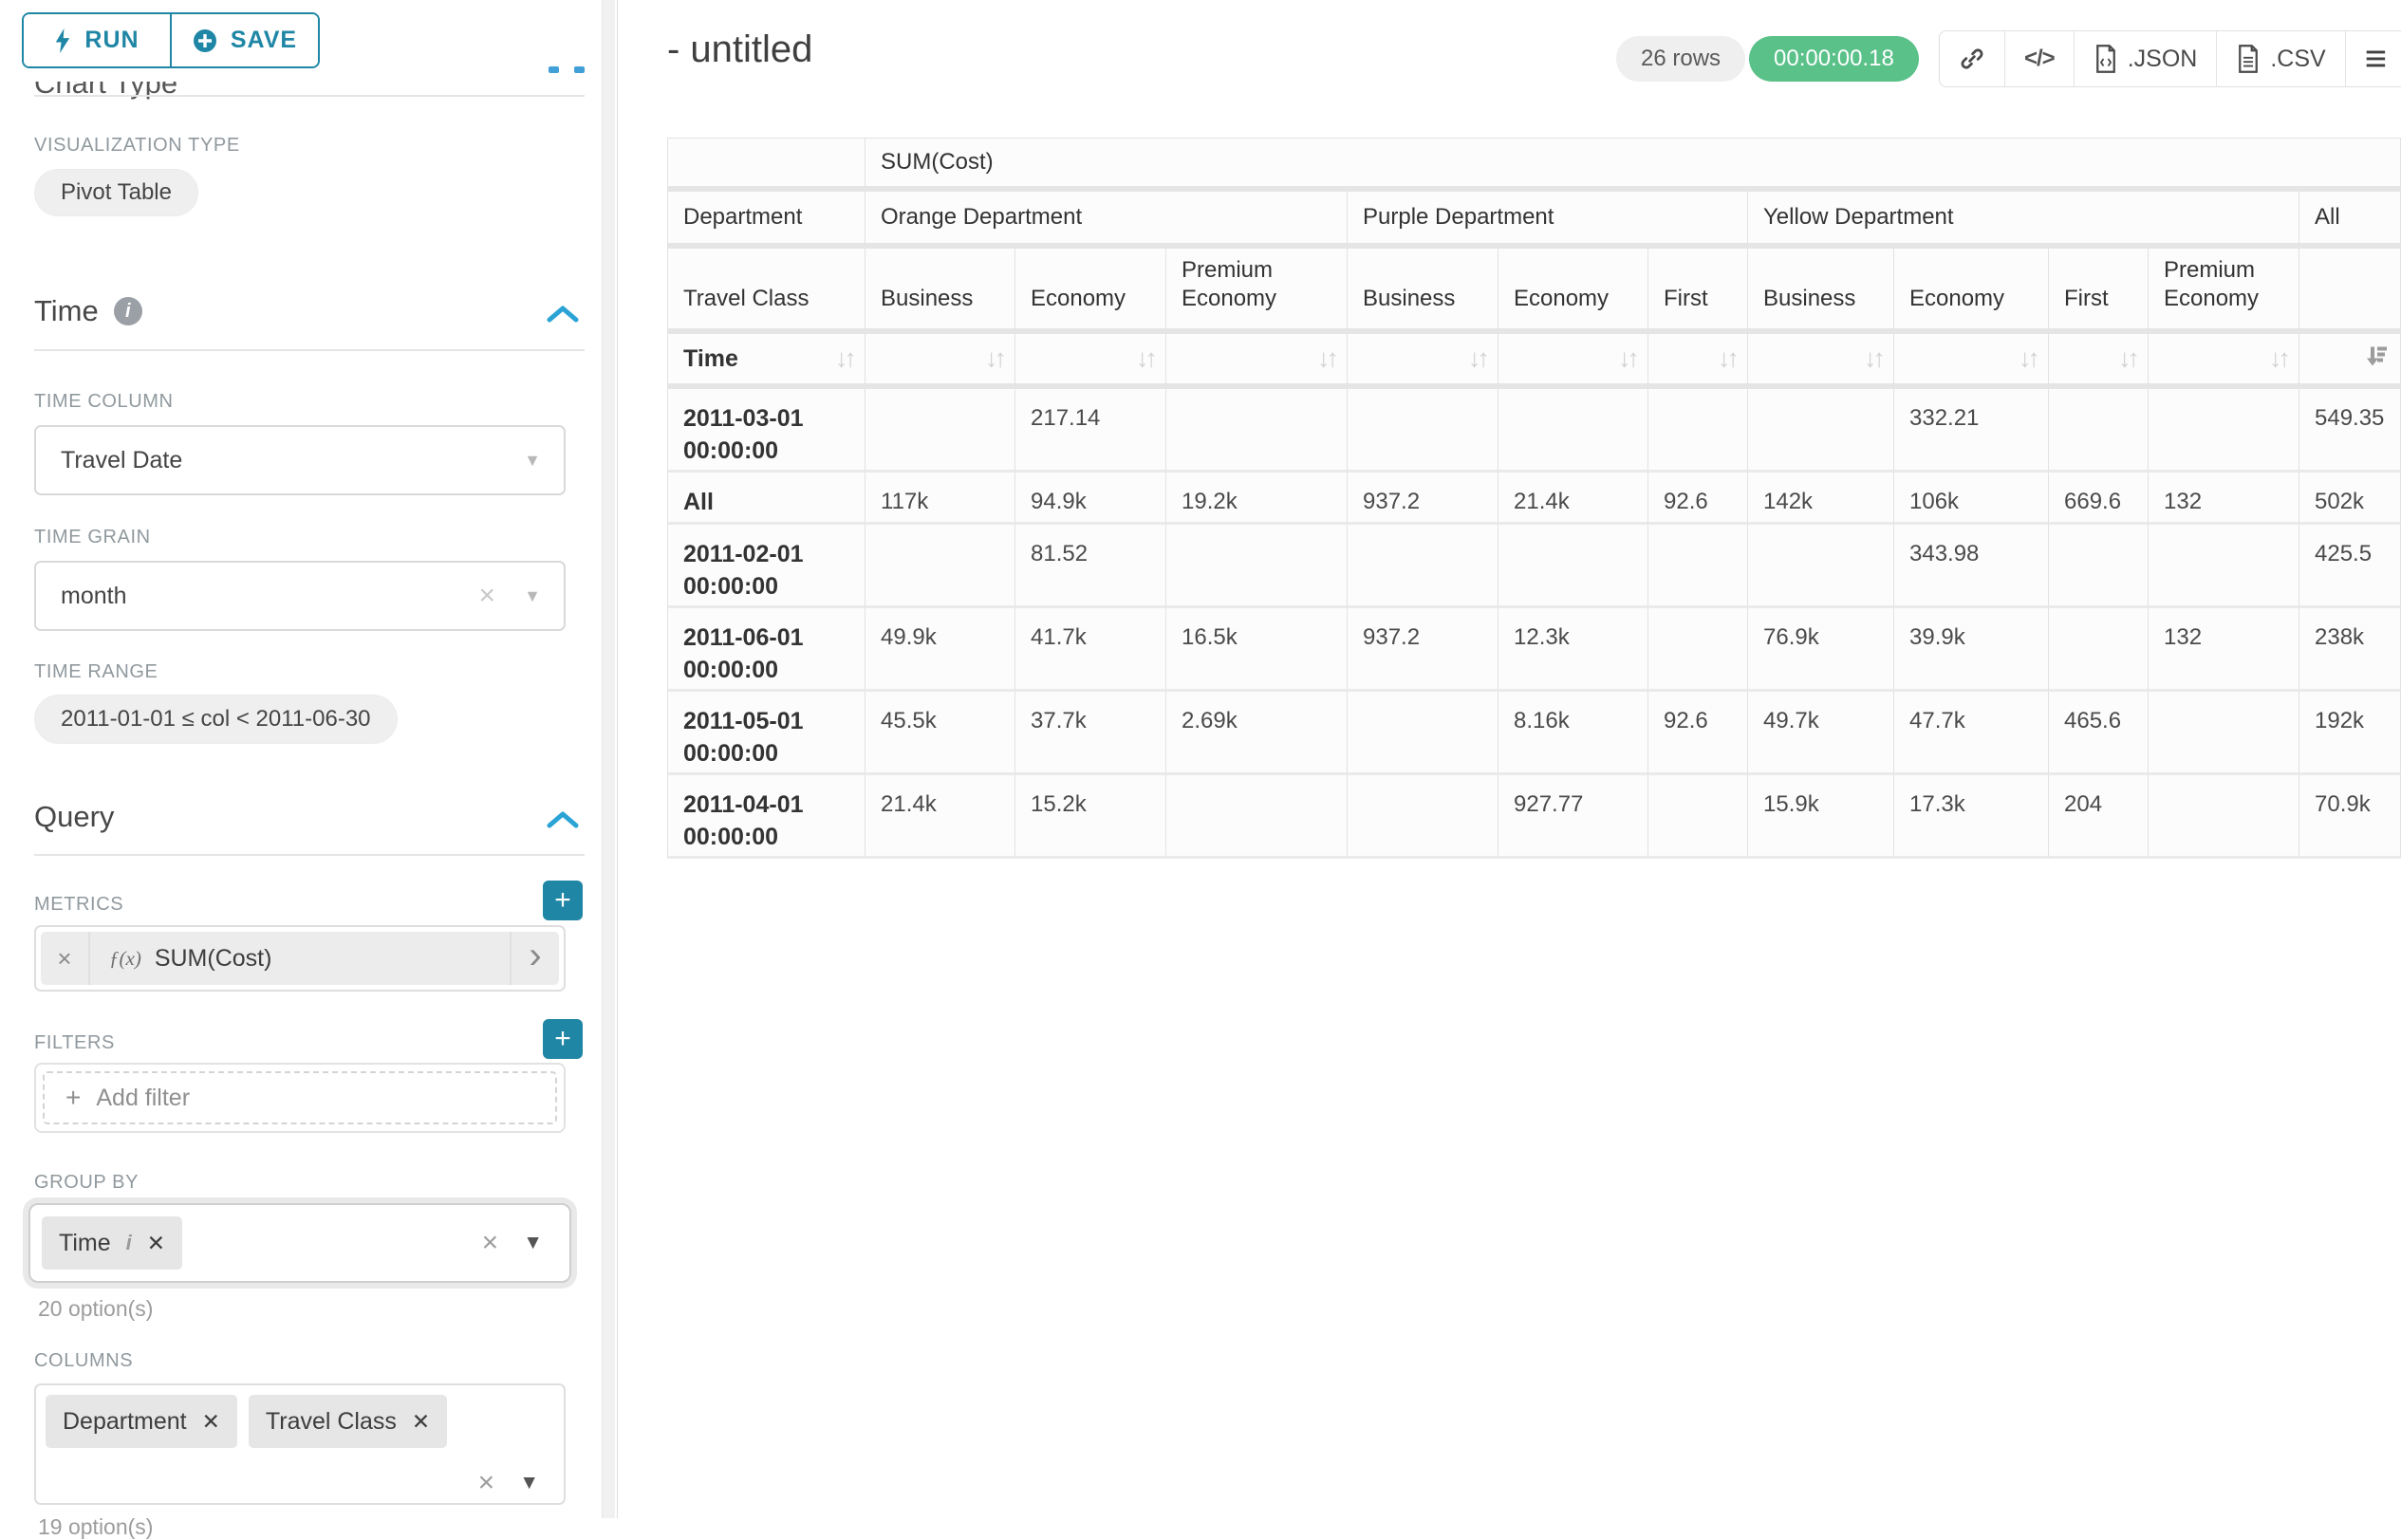  What do you see at coordinates (96, 671) in the screenshot?
I see `time-range-label: TIME RANGE` at bounding box center [96, 671].